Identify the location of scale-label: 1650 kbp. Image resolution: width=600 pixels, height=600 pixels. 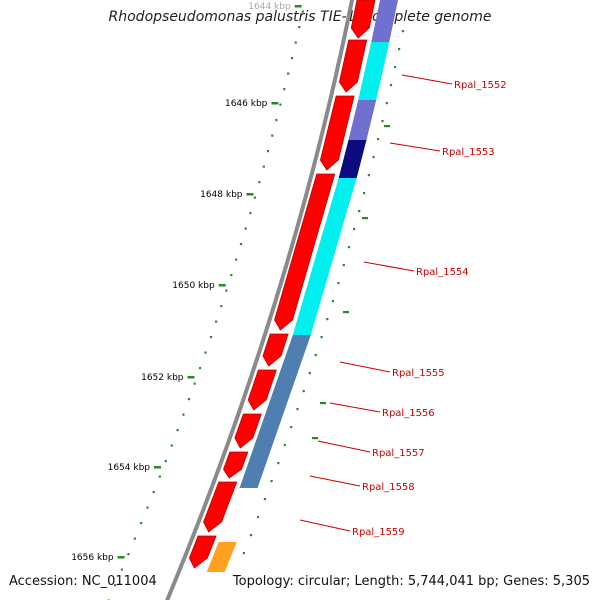
(193, 286).